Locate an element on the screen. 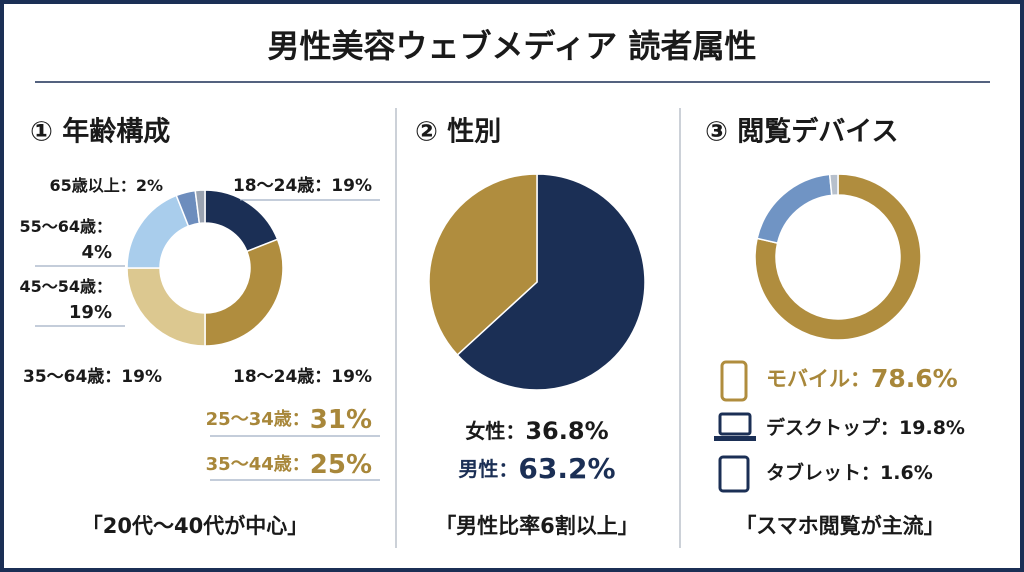 The height and width of the screenshot is (572, 1024). icon-laptop-base is located at coordinates (735, 438).